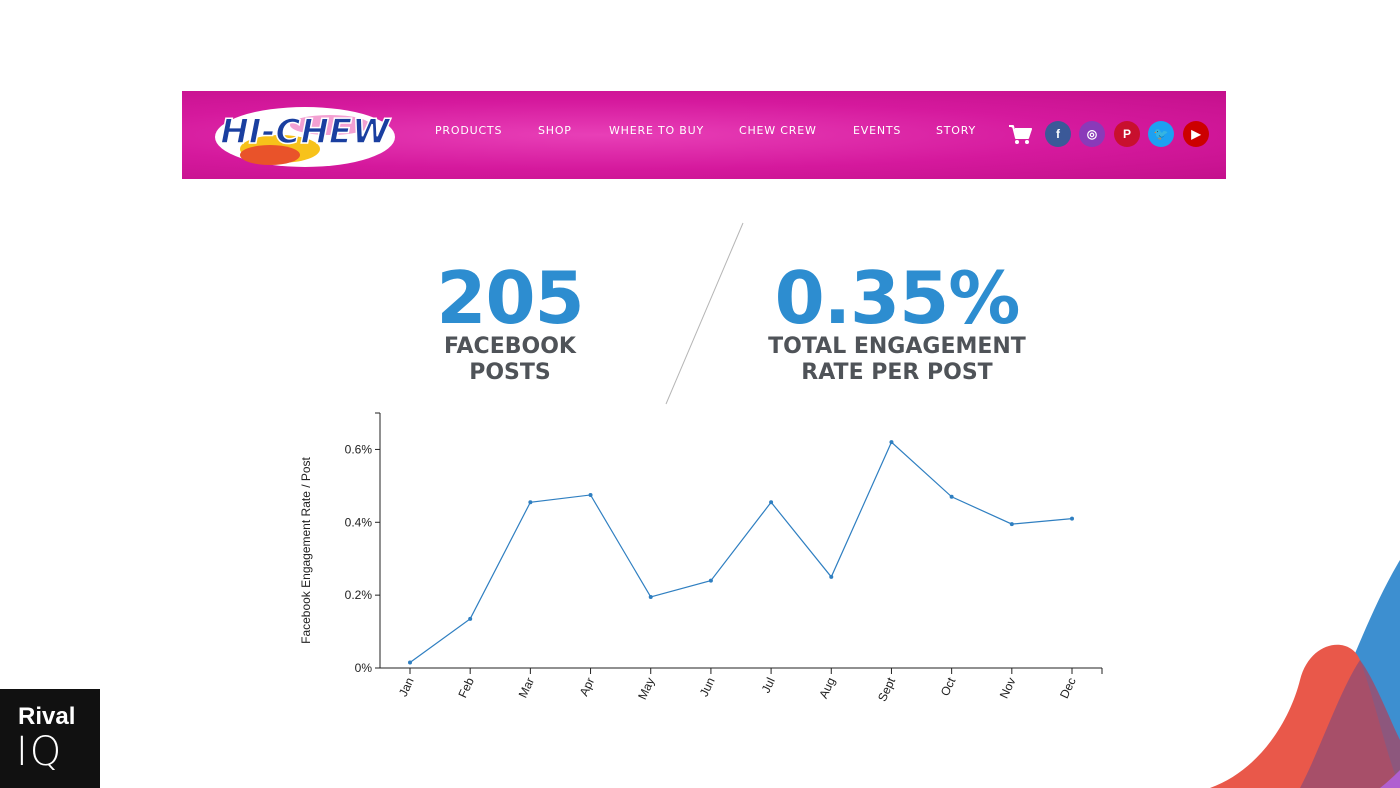  What do you see at coordinates (886, 689) in the screenshot?
I see `x-tick-label: Sept` at bounding box center [886, 689].